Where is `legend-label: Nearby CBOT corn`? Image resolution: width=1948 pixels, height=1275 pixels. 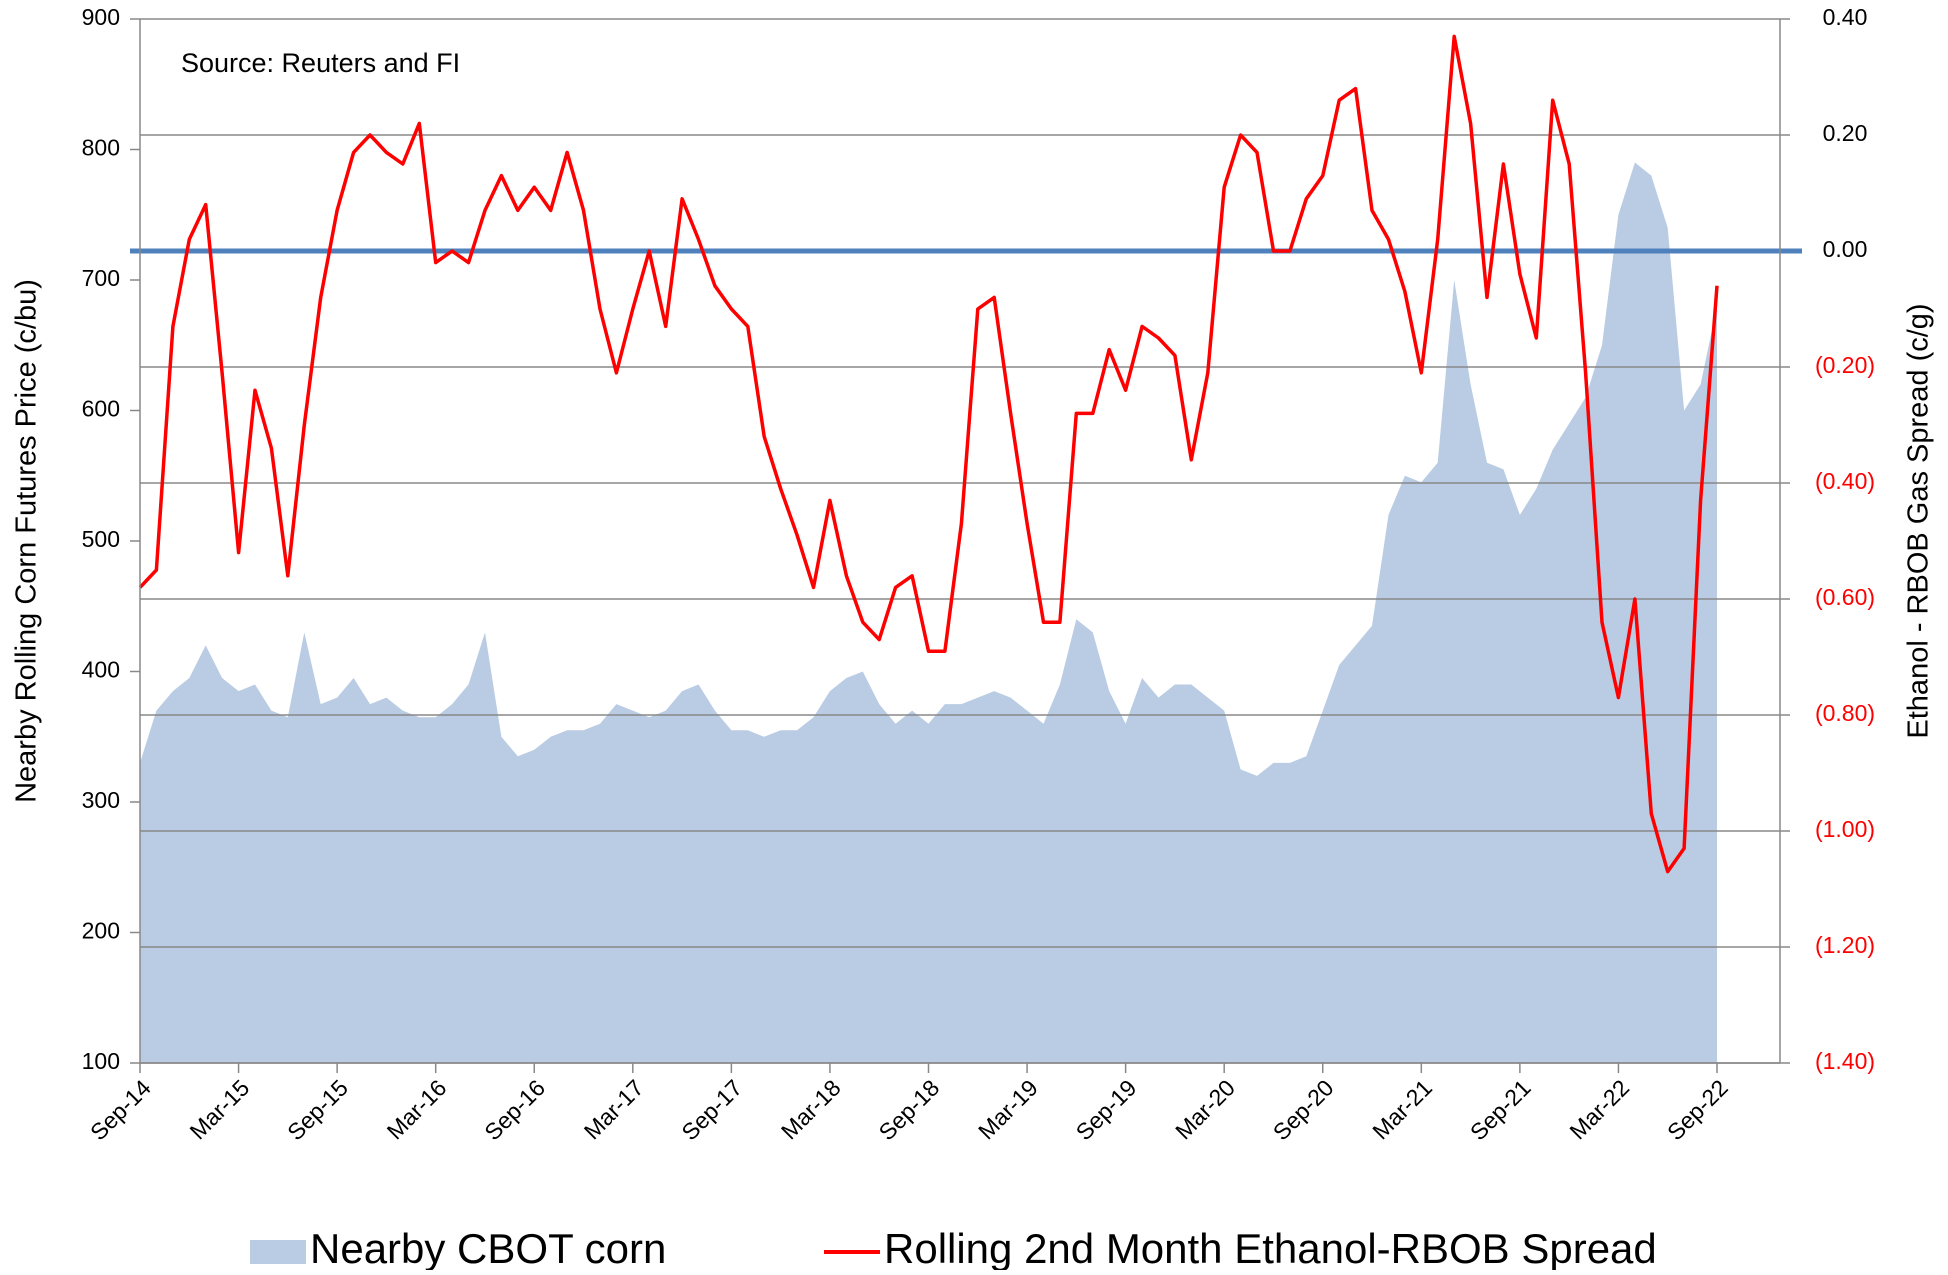 legend-label: Nearby CBOT corn is located at coordinates (488, 1247).